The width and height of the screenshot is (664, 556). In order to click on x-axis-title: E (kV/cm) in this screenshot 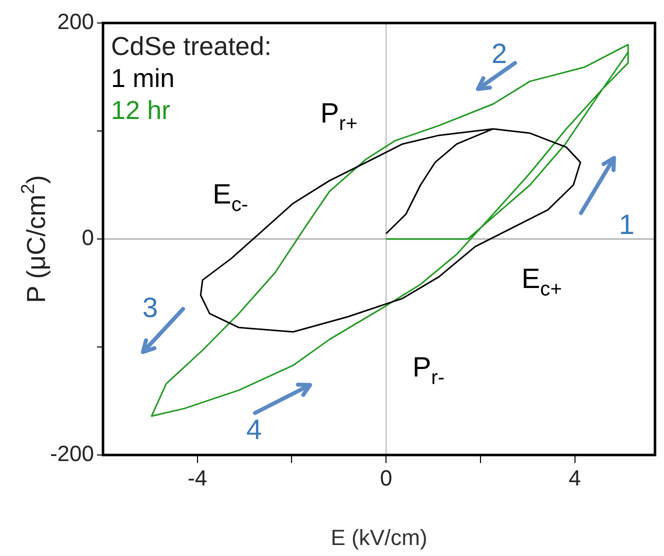, I will do `click(379, 537)`.